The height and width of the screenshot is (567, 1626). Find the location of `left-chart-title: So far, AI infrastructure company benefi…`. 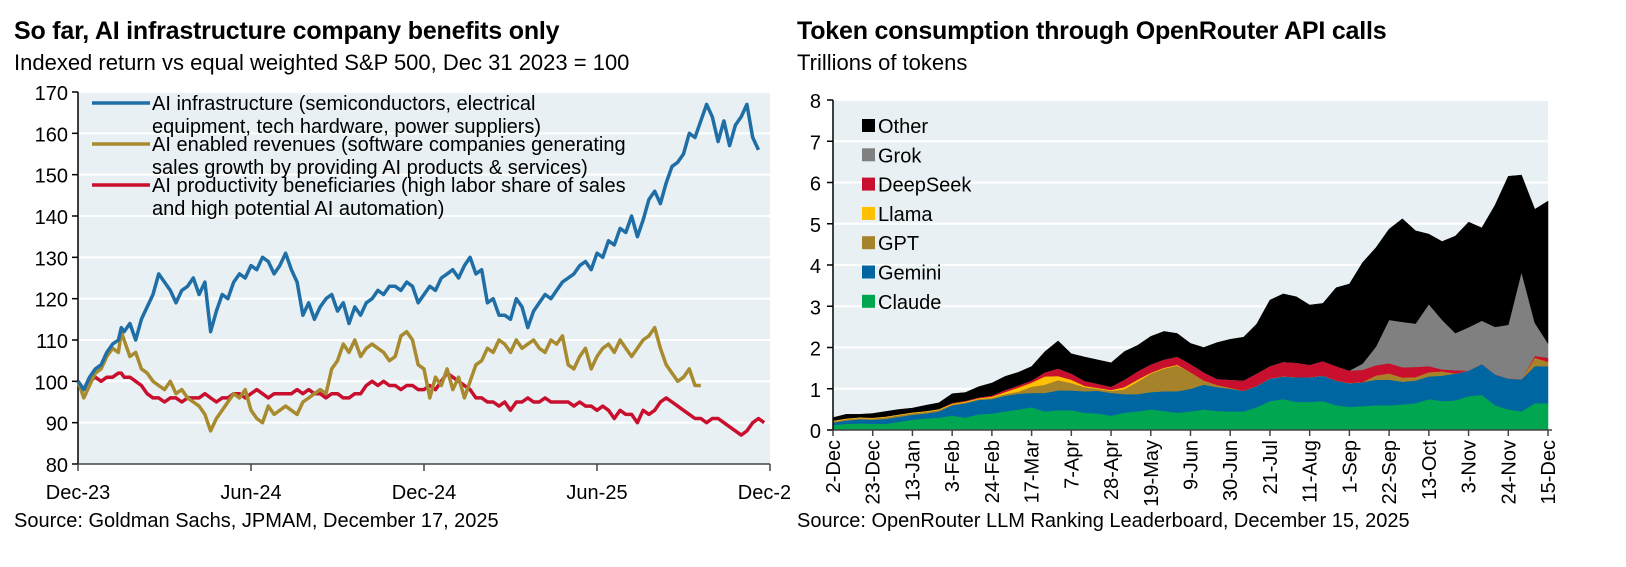

left-chart-title: So far, AI infrastructure company benefi… is located at coordinates (287, 31).